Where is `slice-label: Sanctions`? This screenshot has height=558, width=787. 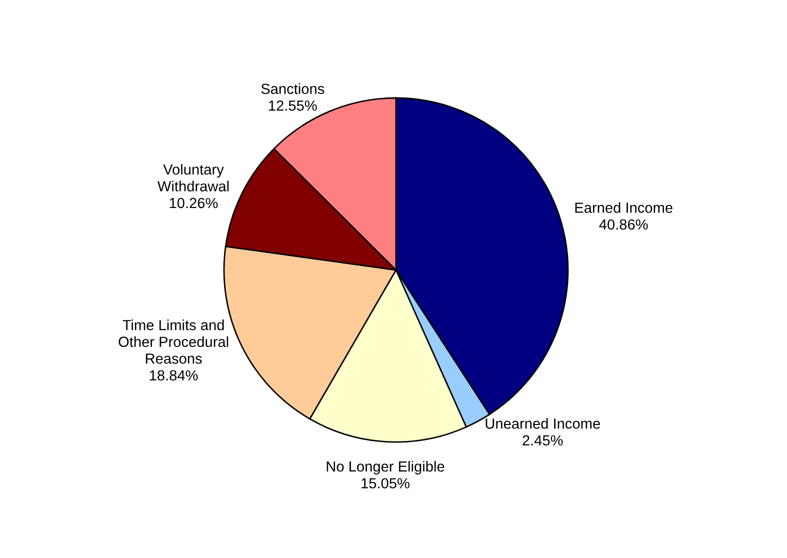 slice-label: Sanctions is located at coordinates (292, 88).